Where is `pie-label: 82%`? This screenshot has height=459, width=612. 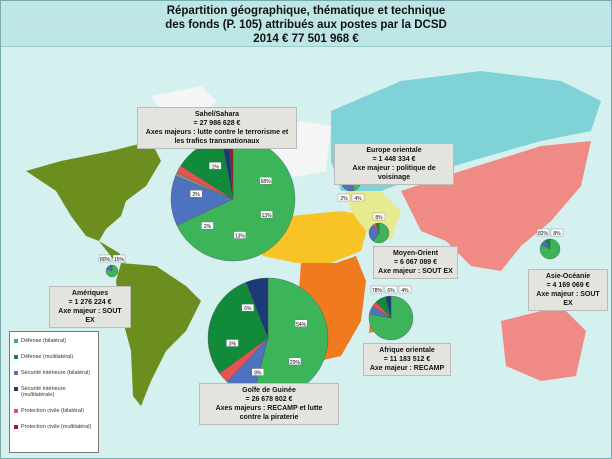 pie-label: 82% is located at coordinates (543, 234).